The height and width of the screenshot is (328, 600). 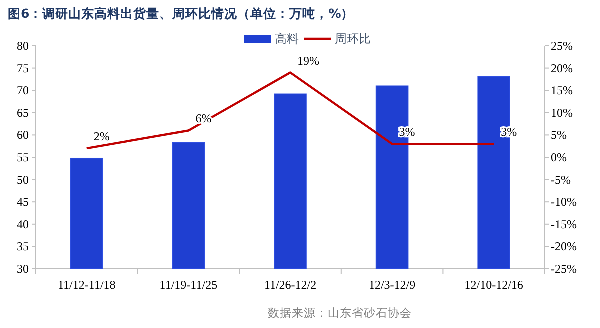 I want to click on x-tick-label: 11/12-11/18, so click(x=87, y=285).